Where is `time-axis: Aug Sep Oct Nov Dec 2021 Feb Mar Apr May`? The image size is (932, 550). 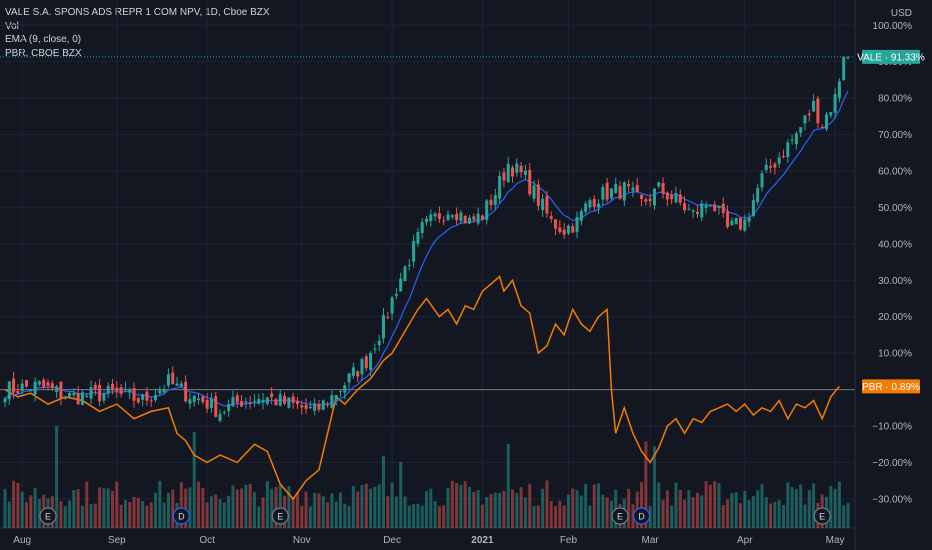 time-axis: Aug Sep Oct Nov Dec 2021 Feb Mar Apr May is located at coordinates (428, 540).